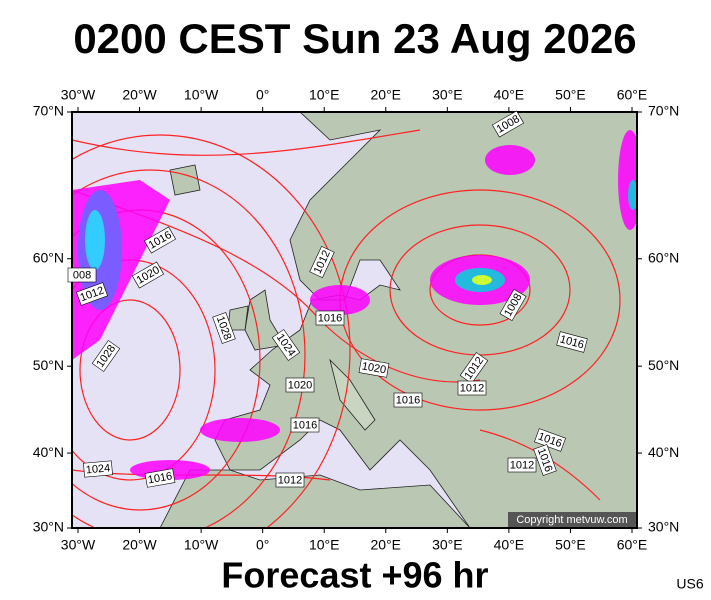  I want to click on isobar-label-text: 008, so click(82, 275).